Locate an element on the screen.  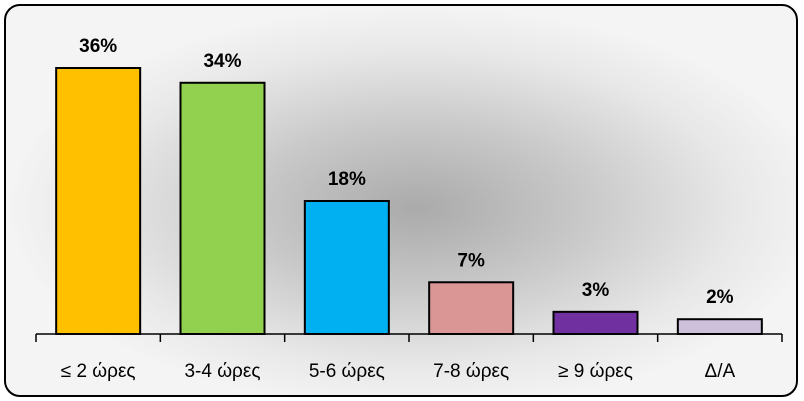
data-label: 7% is located at coordinates (471, 260).